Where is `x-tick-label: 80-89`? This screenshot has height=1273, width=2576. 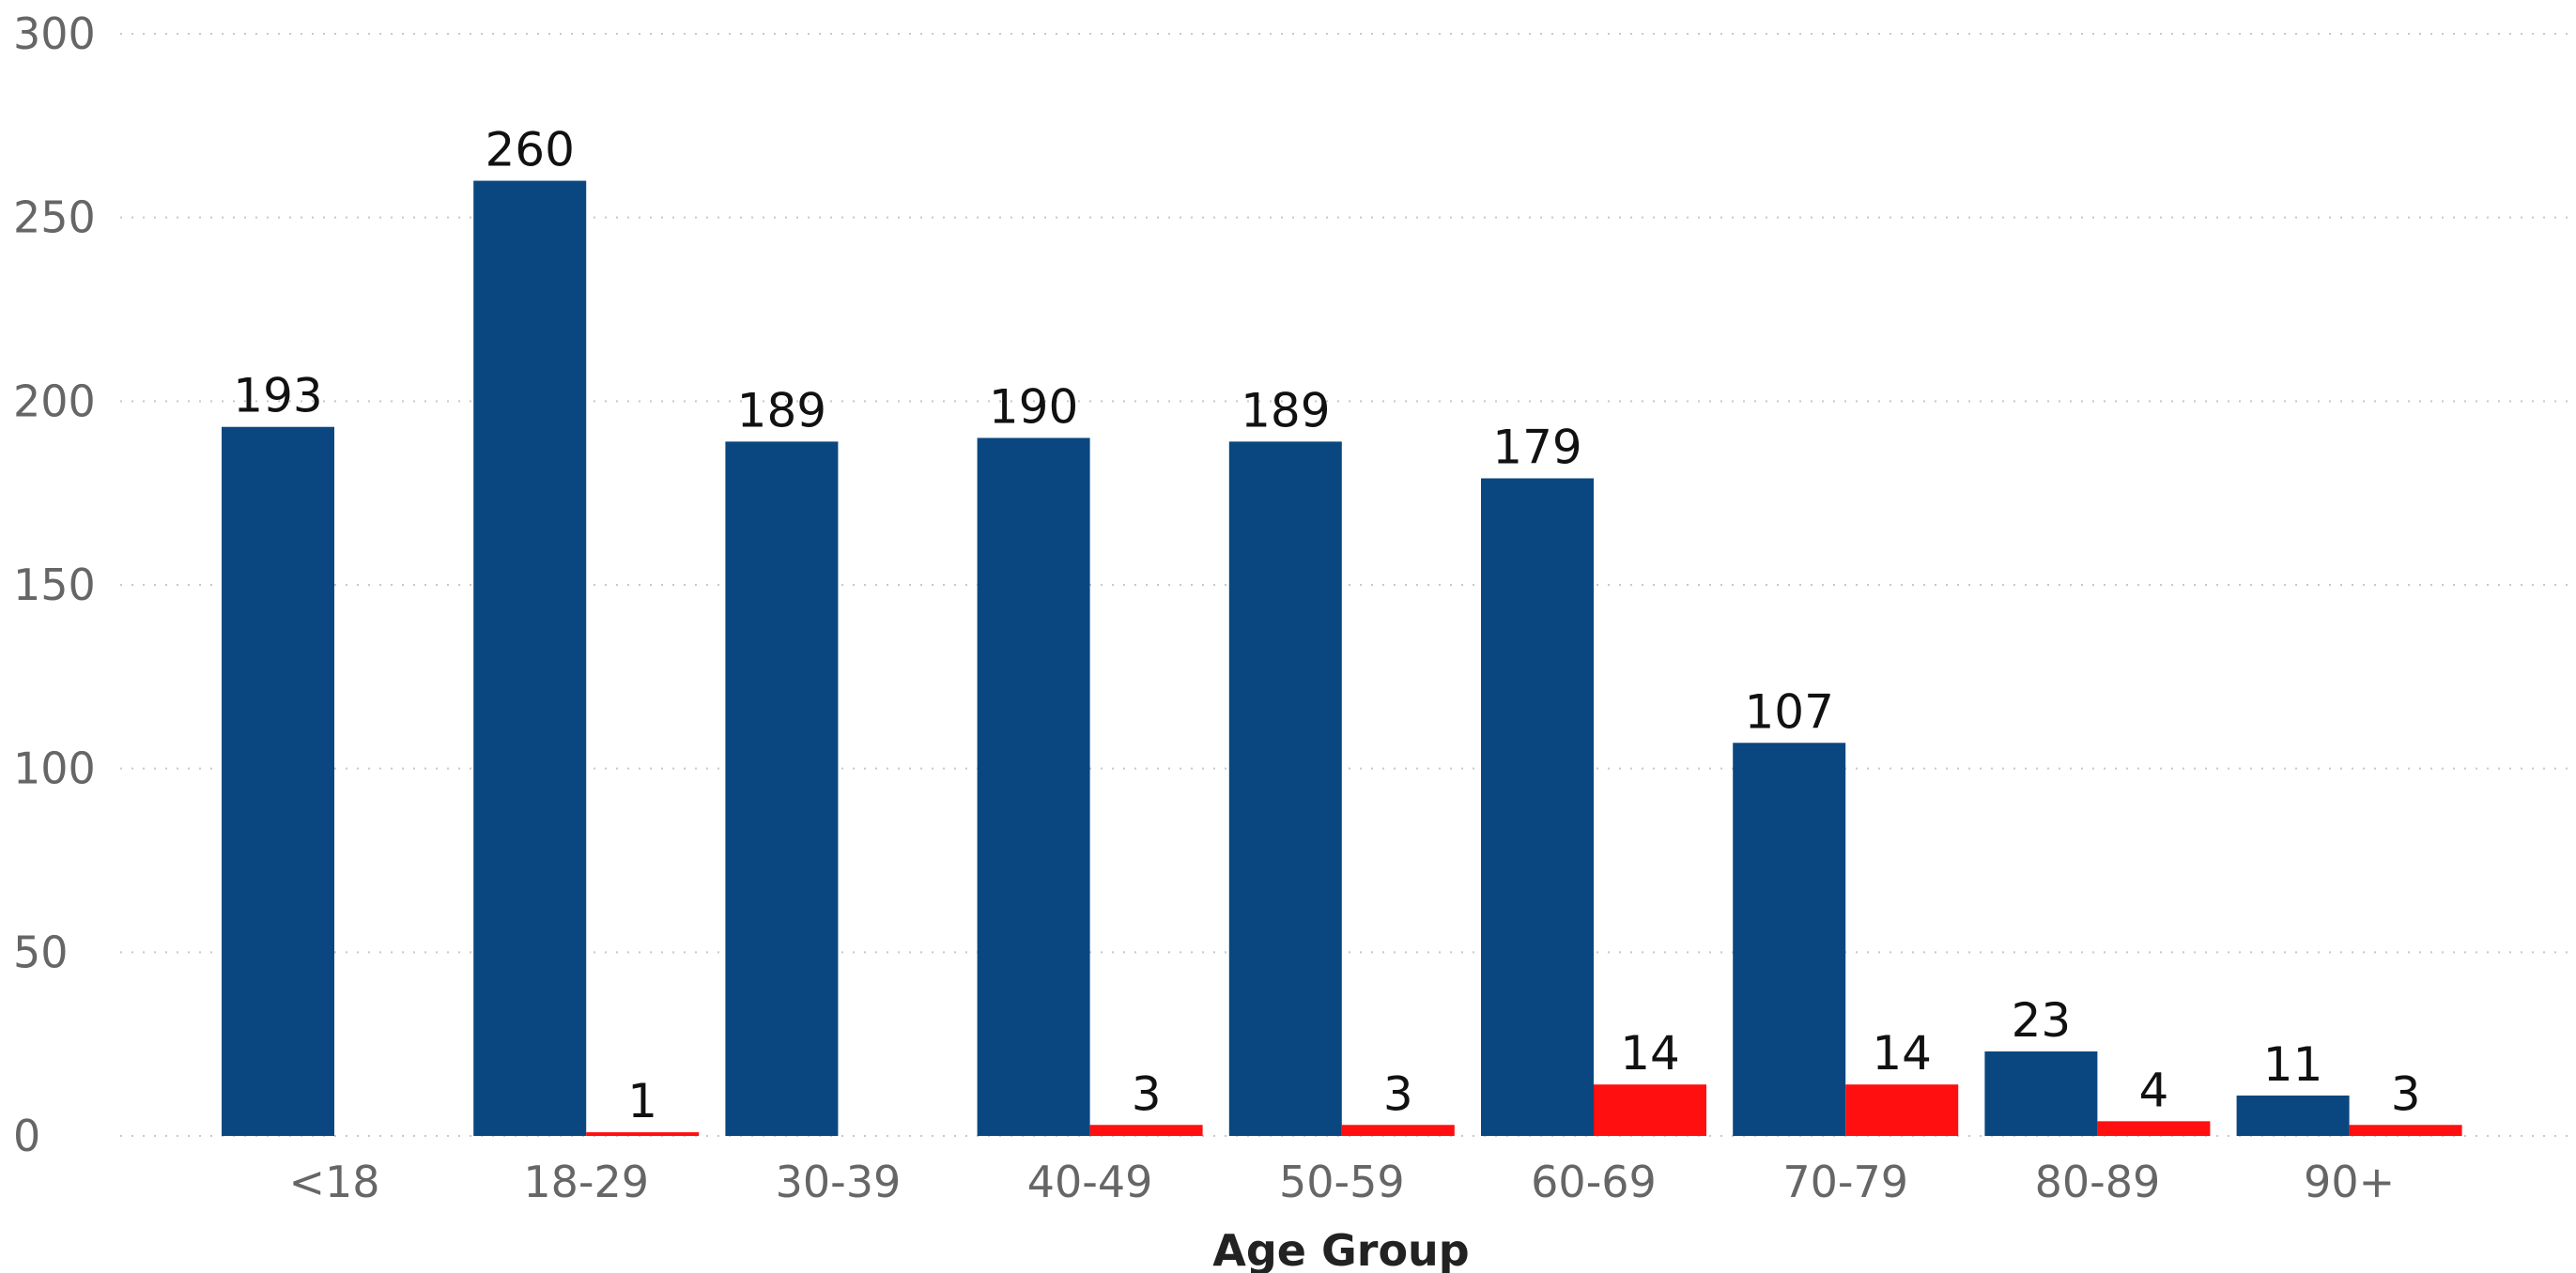
x-tick-label: 80-89 is located at coordinates (2098, 1182).